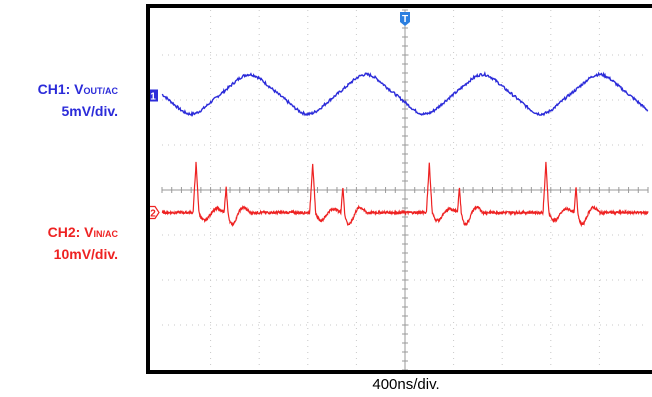 This screenshot has height=397, width=652. I want to click on ch1-label-prefix: CH1: V, so click(60, 89).